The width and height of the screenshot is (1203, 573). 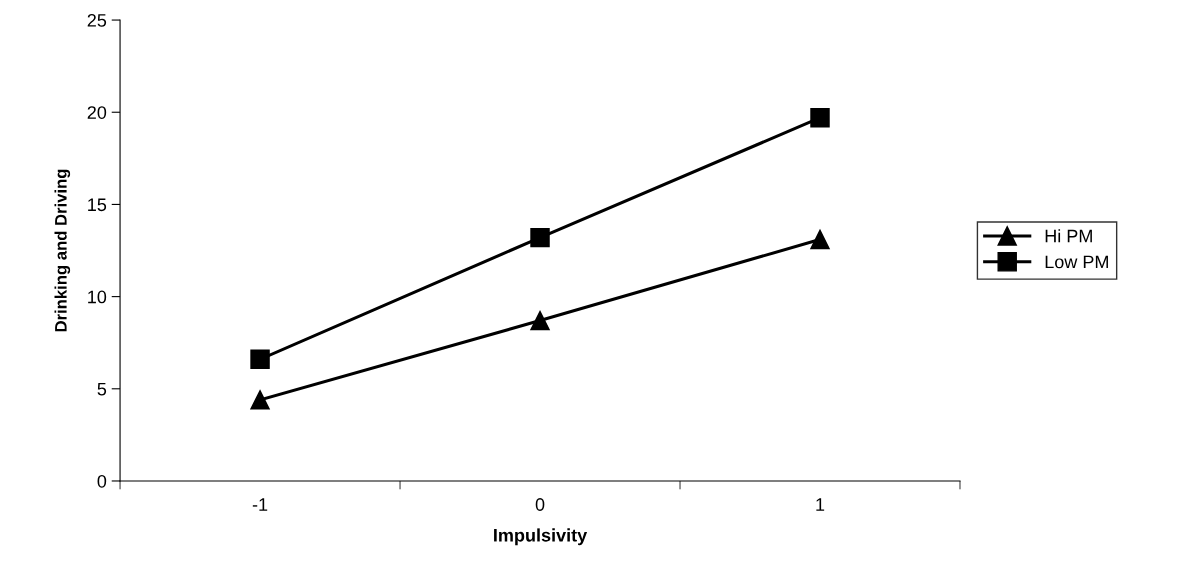 What do you see at coordinates (62, 250) in the screenshot?
I see `y-axis-title: Drinking and Driving` at bounding box center [62, 250].